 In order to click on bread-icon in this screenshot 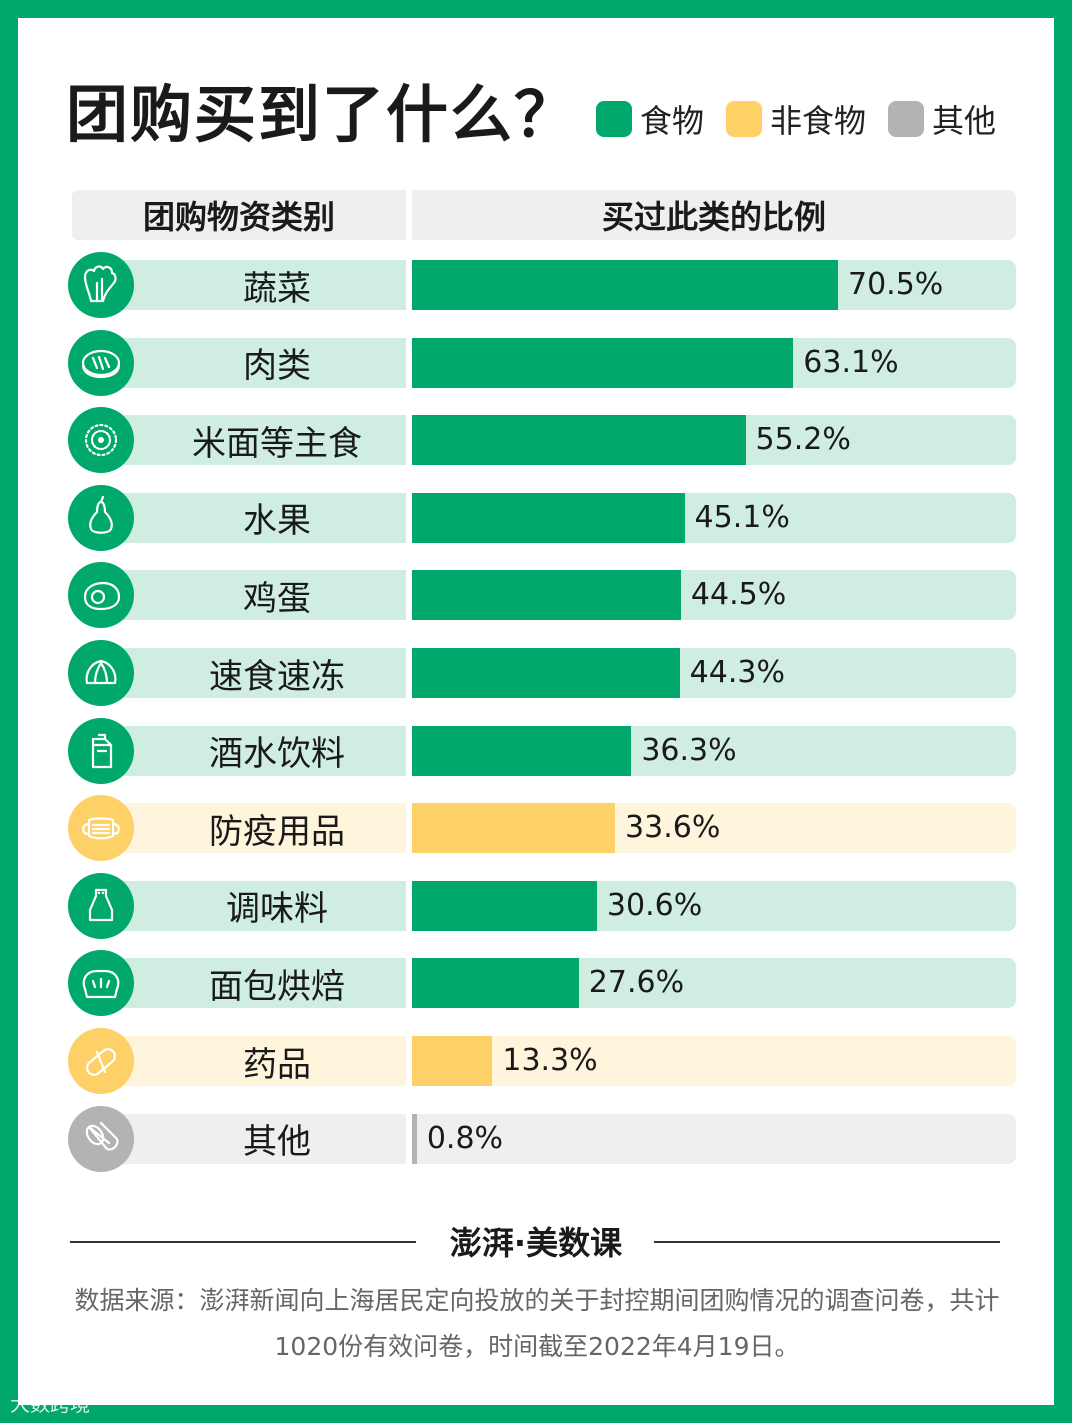, I will do `click(101, 983)`.